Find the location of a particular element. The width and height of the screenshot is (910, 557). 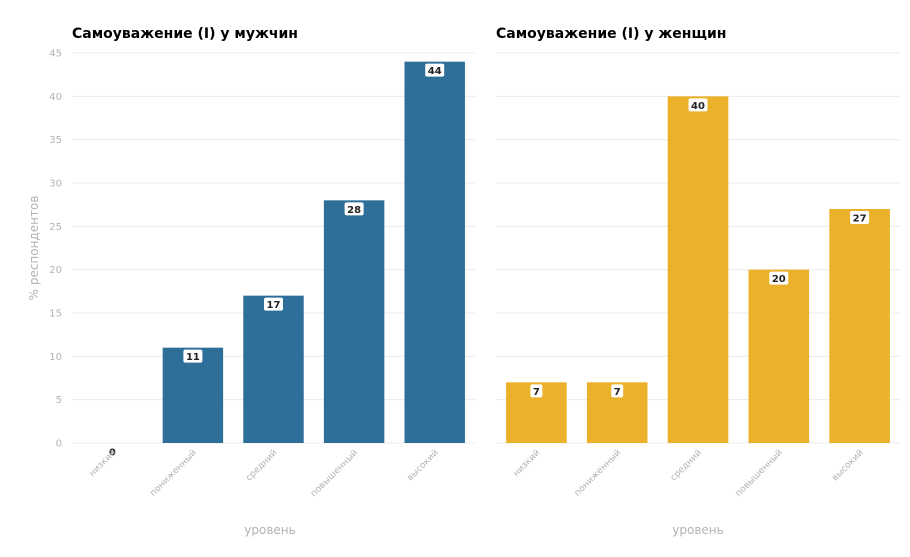

y-tick-label: 35 is located at coordinates (55, 140).